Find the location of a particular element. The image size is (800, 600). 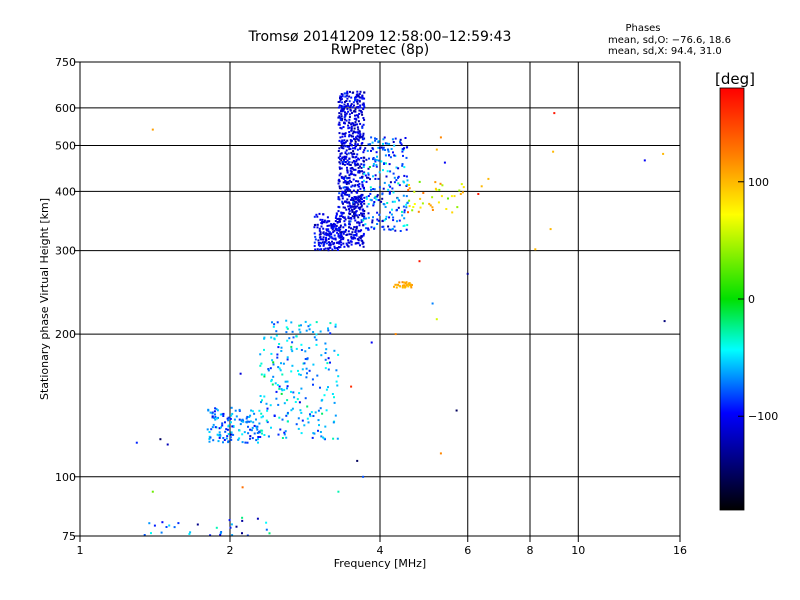

stats-o-mode: mean, sd,O: −76.6, 18.6 is located at coordinates (669, 40).